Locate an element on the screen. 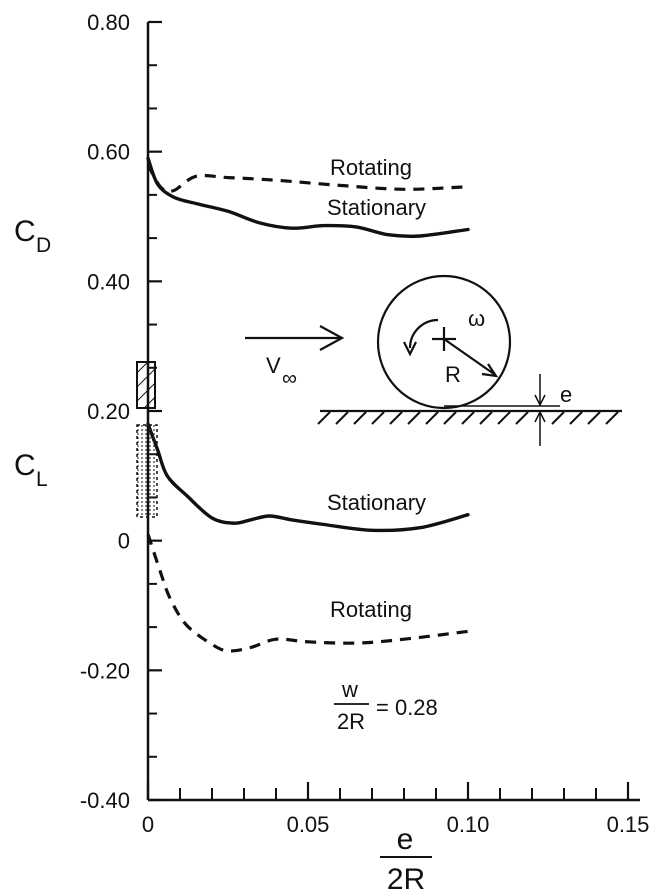 This screenshot has width=653, height=896. param-value: = 0.28 is located at coordinates (407, 707).